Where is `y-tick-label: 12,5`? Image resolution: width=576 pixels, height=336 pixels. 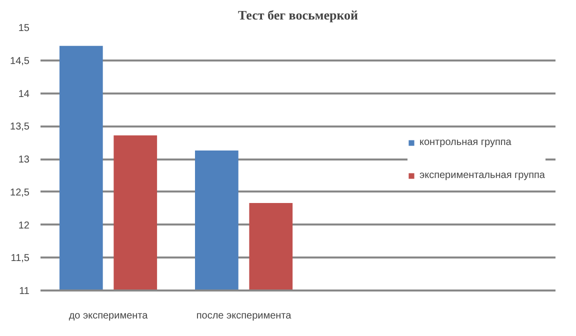
y-tick-label: 12,5 is located at coordinates (20, 192).